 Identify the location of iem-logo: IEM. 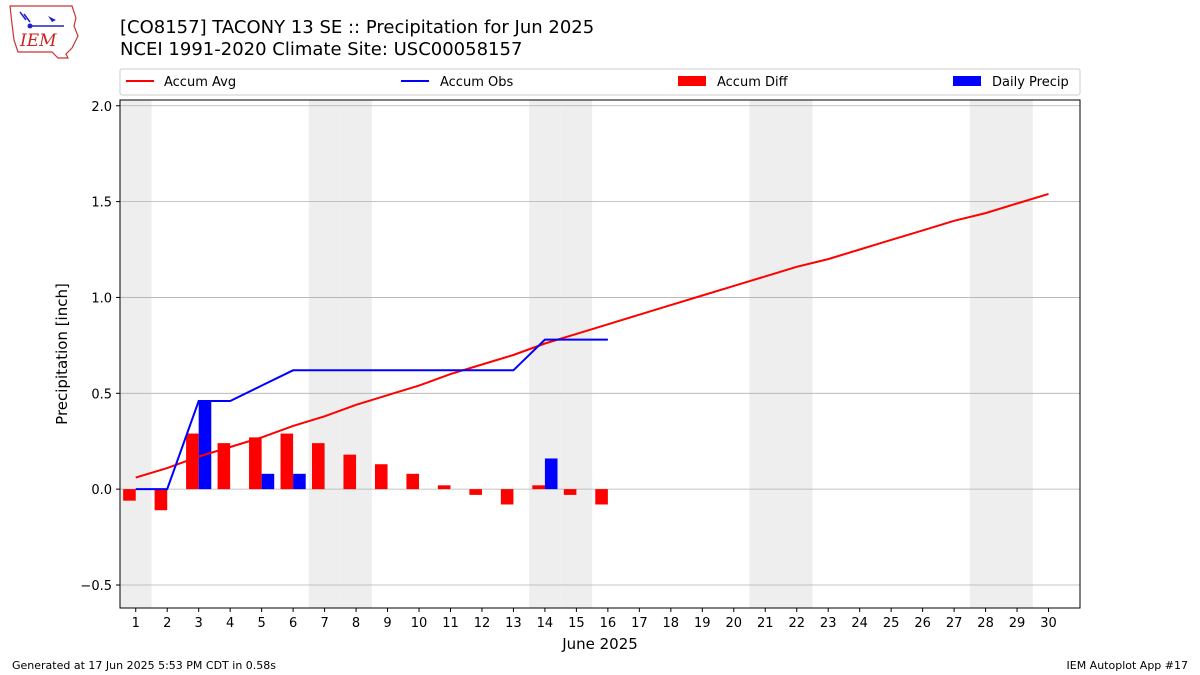
(44, 32).